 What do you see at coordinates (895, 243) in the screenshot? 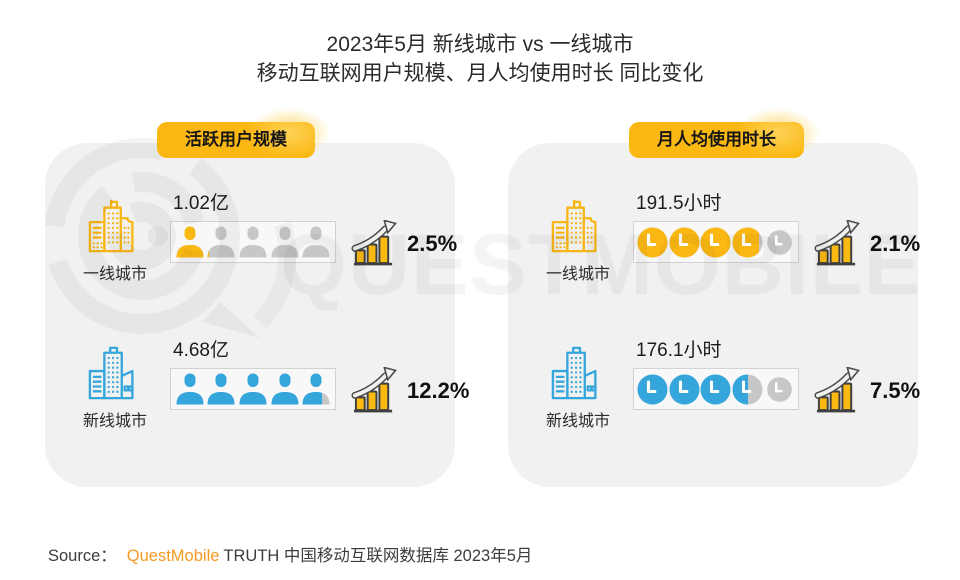
I see `yoy-growth-percent: 2.1%` at bounding box center [895, 243].